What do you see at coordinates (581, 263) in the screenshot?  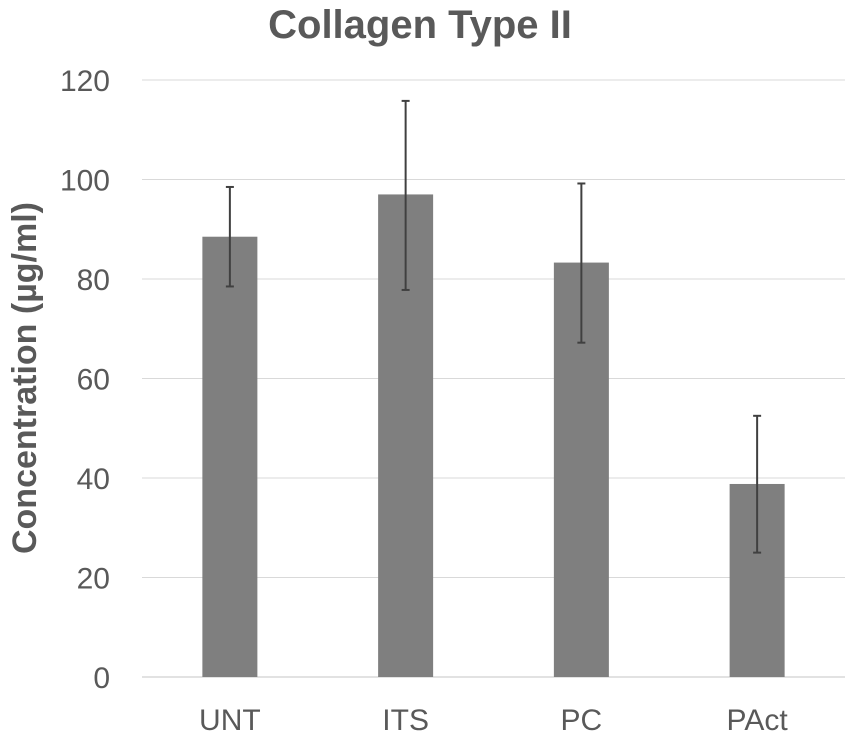 I see `error-bar-pc` at bounding box center [581, 263].